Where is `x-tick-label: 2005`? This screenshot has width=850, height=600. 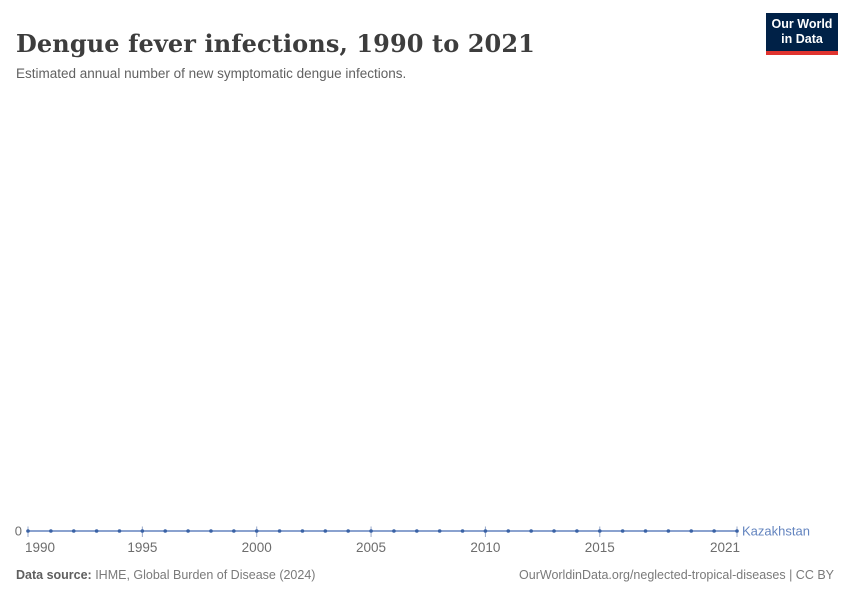
x-tick-label: 2005 is located at coordinates (371, 547).